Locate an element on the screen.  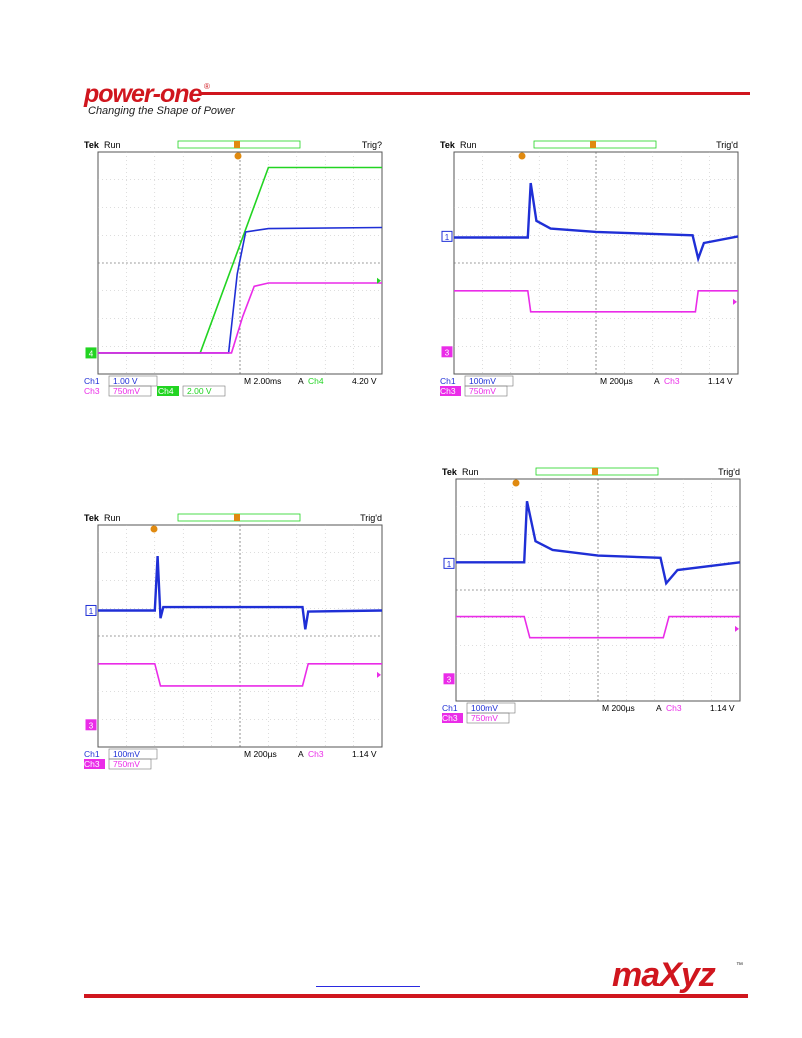
logo-tagline: Changing the Shape of Power is located at coordinates (161, 111).